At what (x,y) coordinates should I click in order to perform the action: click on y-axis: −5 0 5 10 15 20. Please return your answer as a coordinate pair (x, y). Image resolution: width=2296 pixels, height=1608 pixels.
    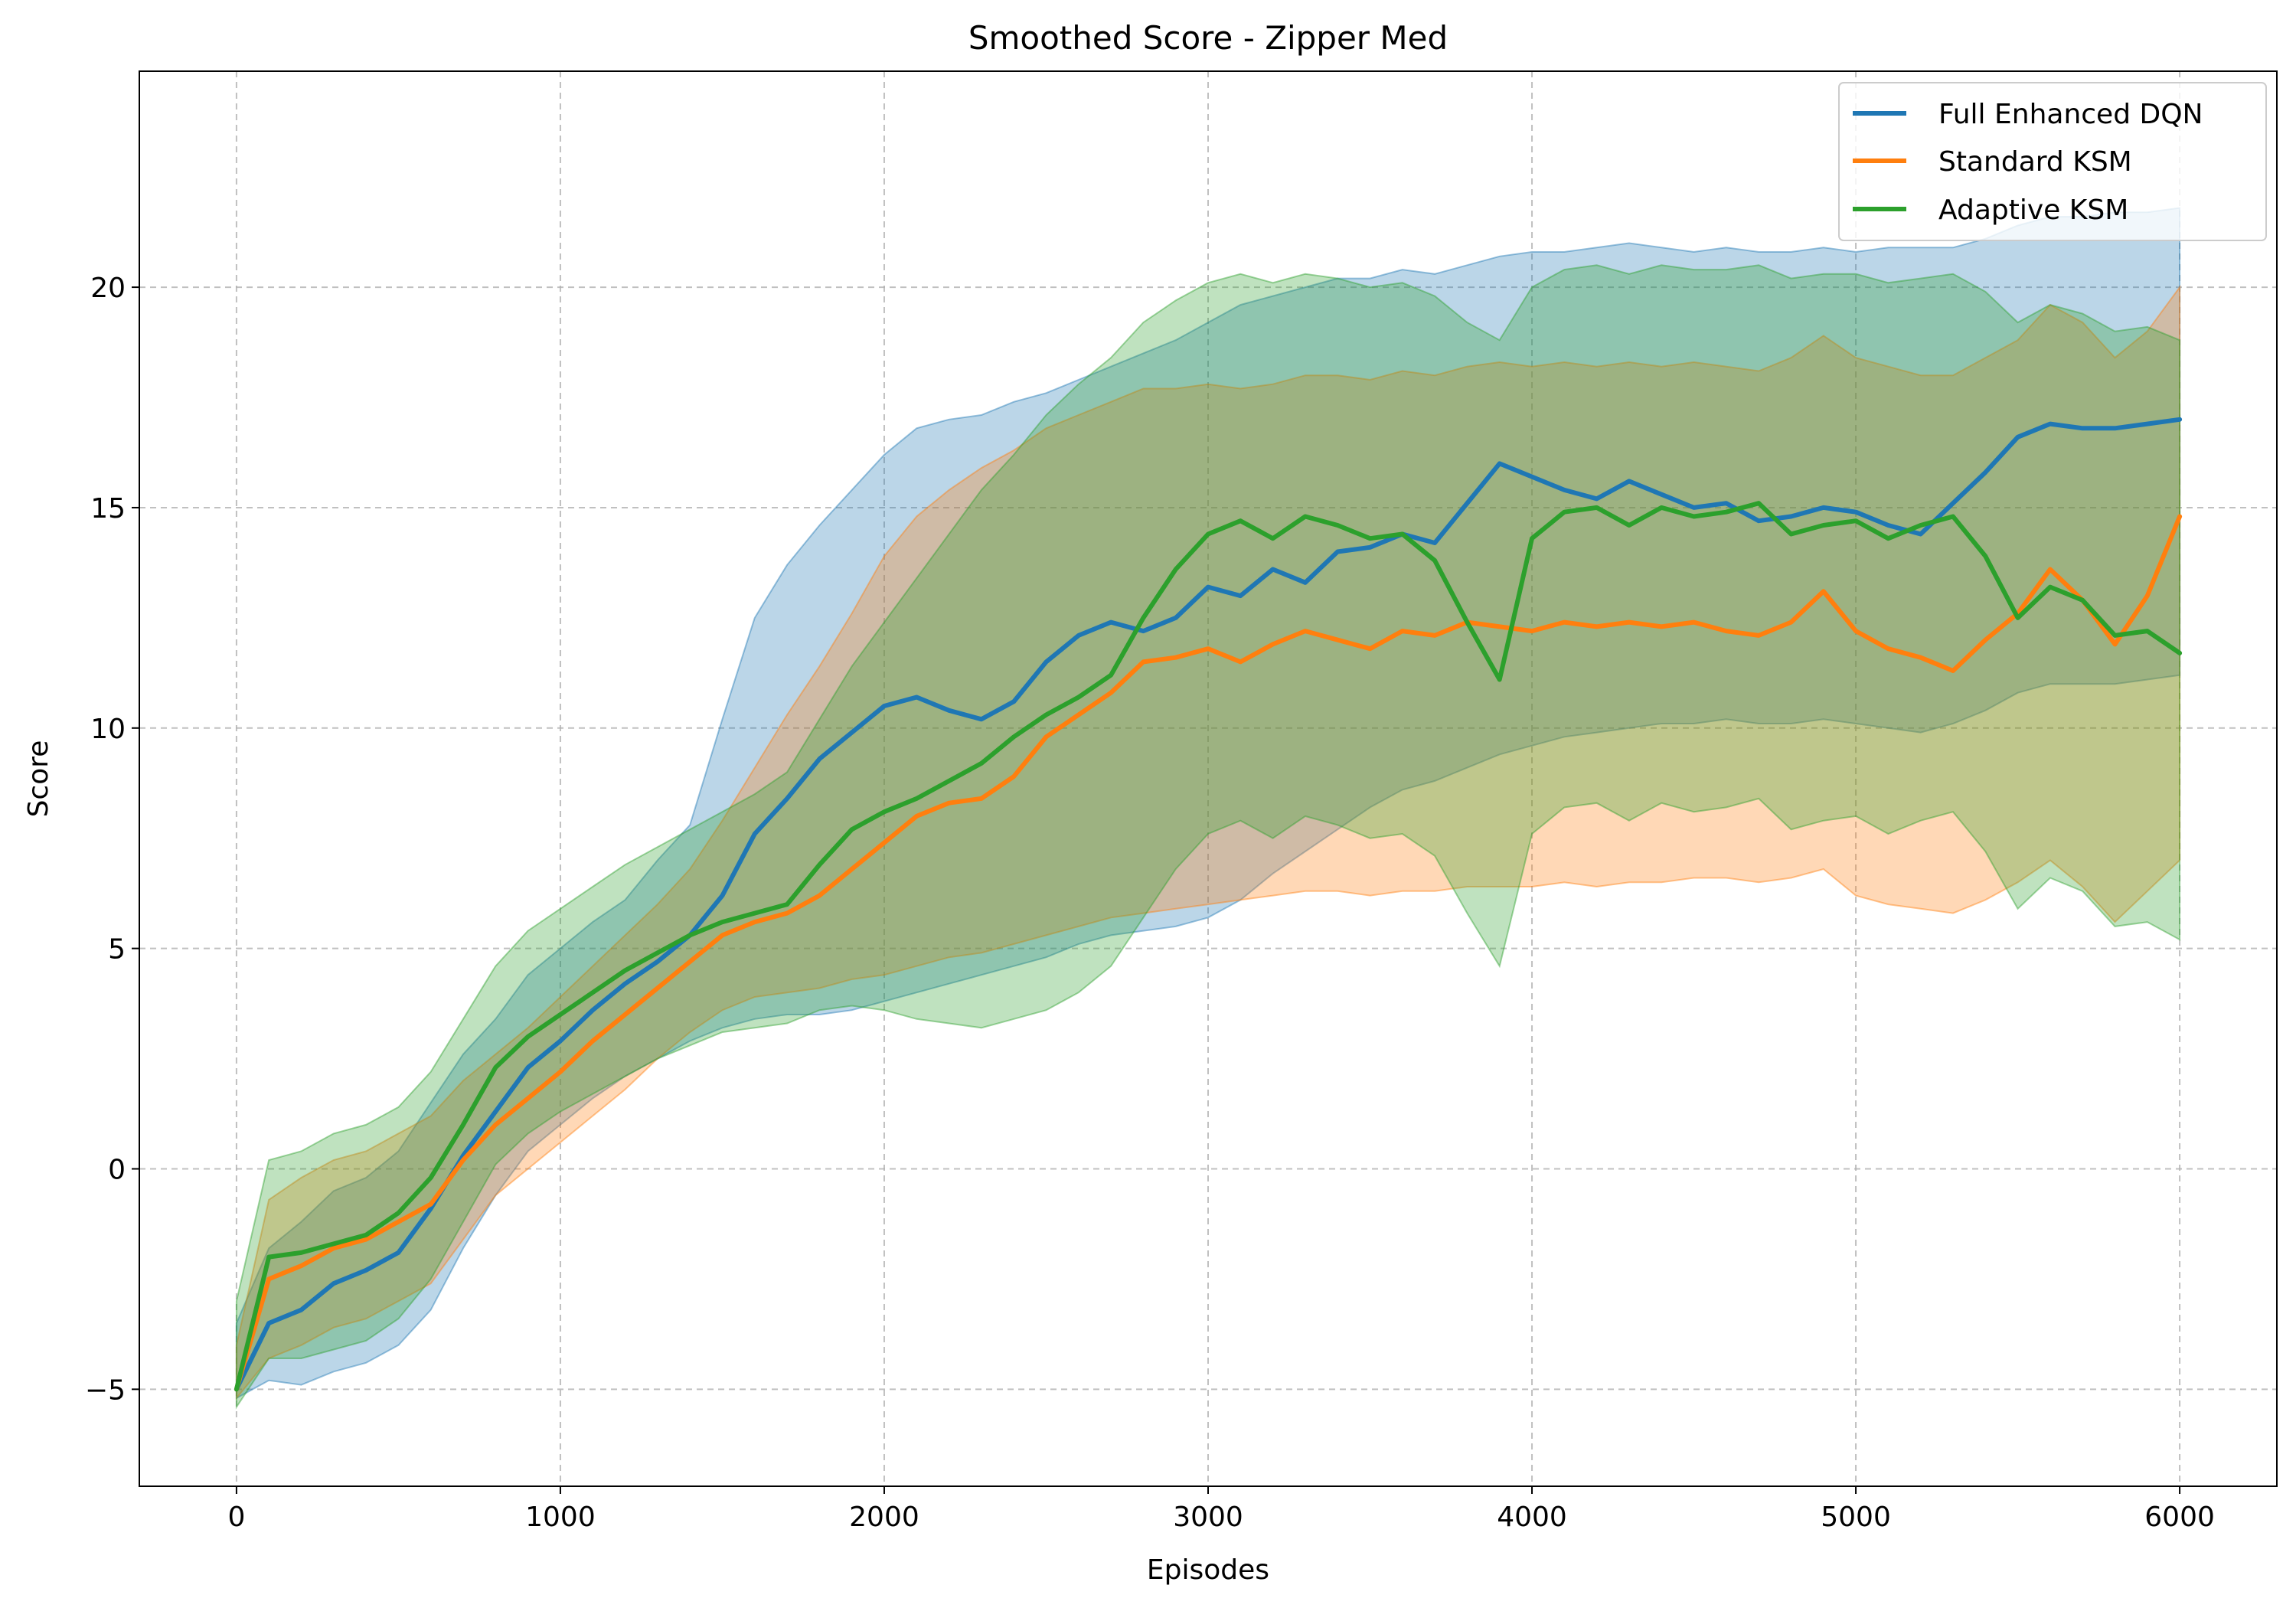
    Looking at the image, I should click on (112, 839).